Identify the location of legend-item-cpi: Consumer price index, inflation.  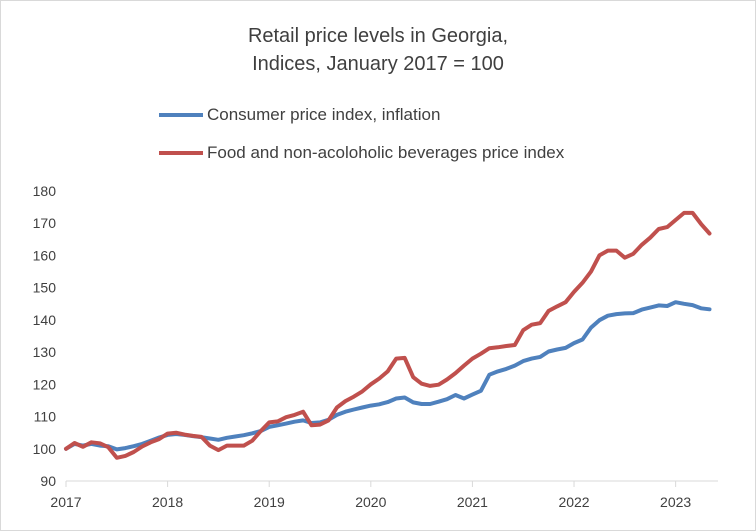
(299, 115).